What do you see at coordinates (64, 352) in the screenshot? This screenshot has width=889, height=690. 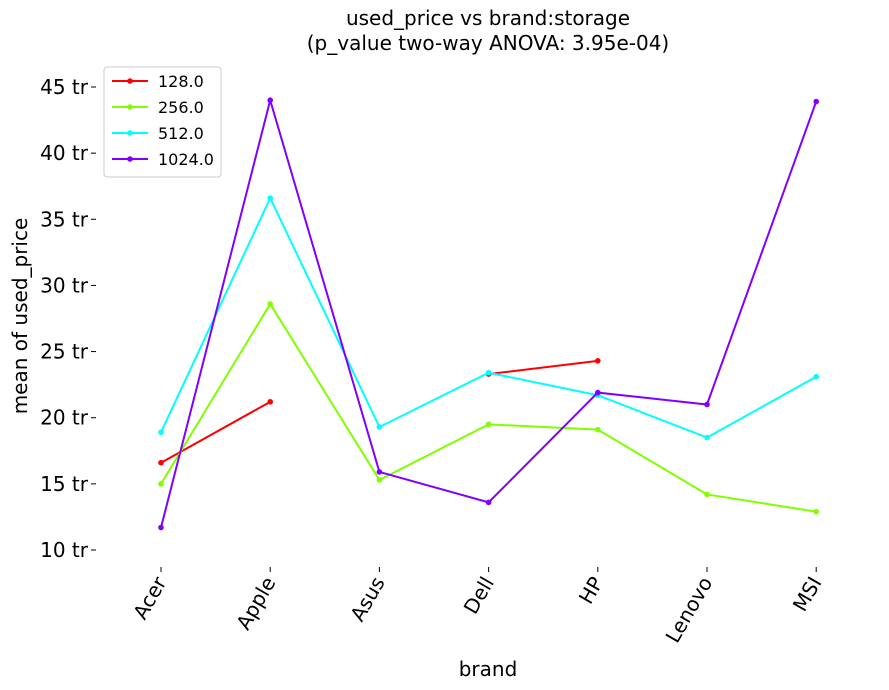 I see `y-tick-label: 25 tr` at bounding box center [64, 352].